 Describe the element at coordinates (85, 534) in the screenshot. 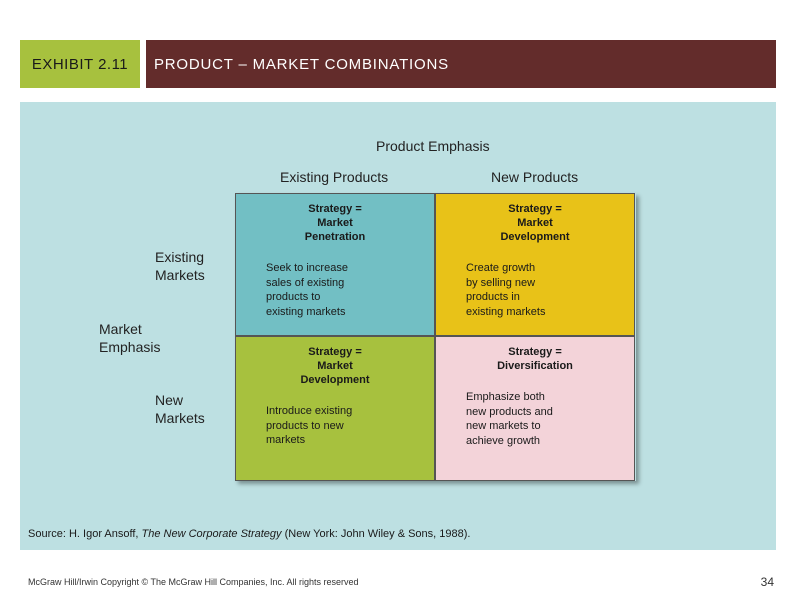

I see `source-prefix: Source: H. Igor Ansoff,` at that location.